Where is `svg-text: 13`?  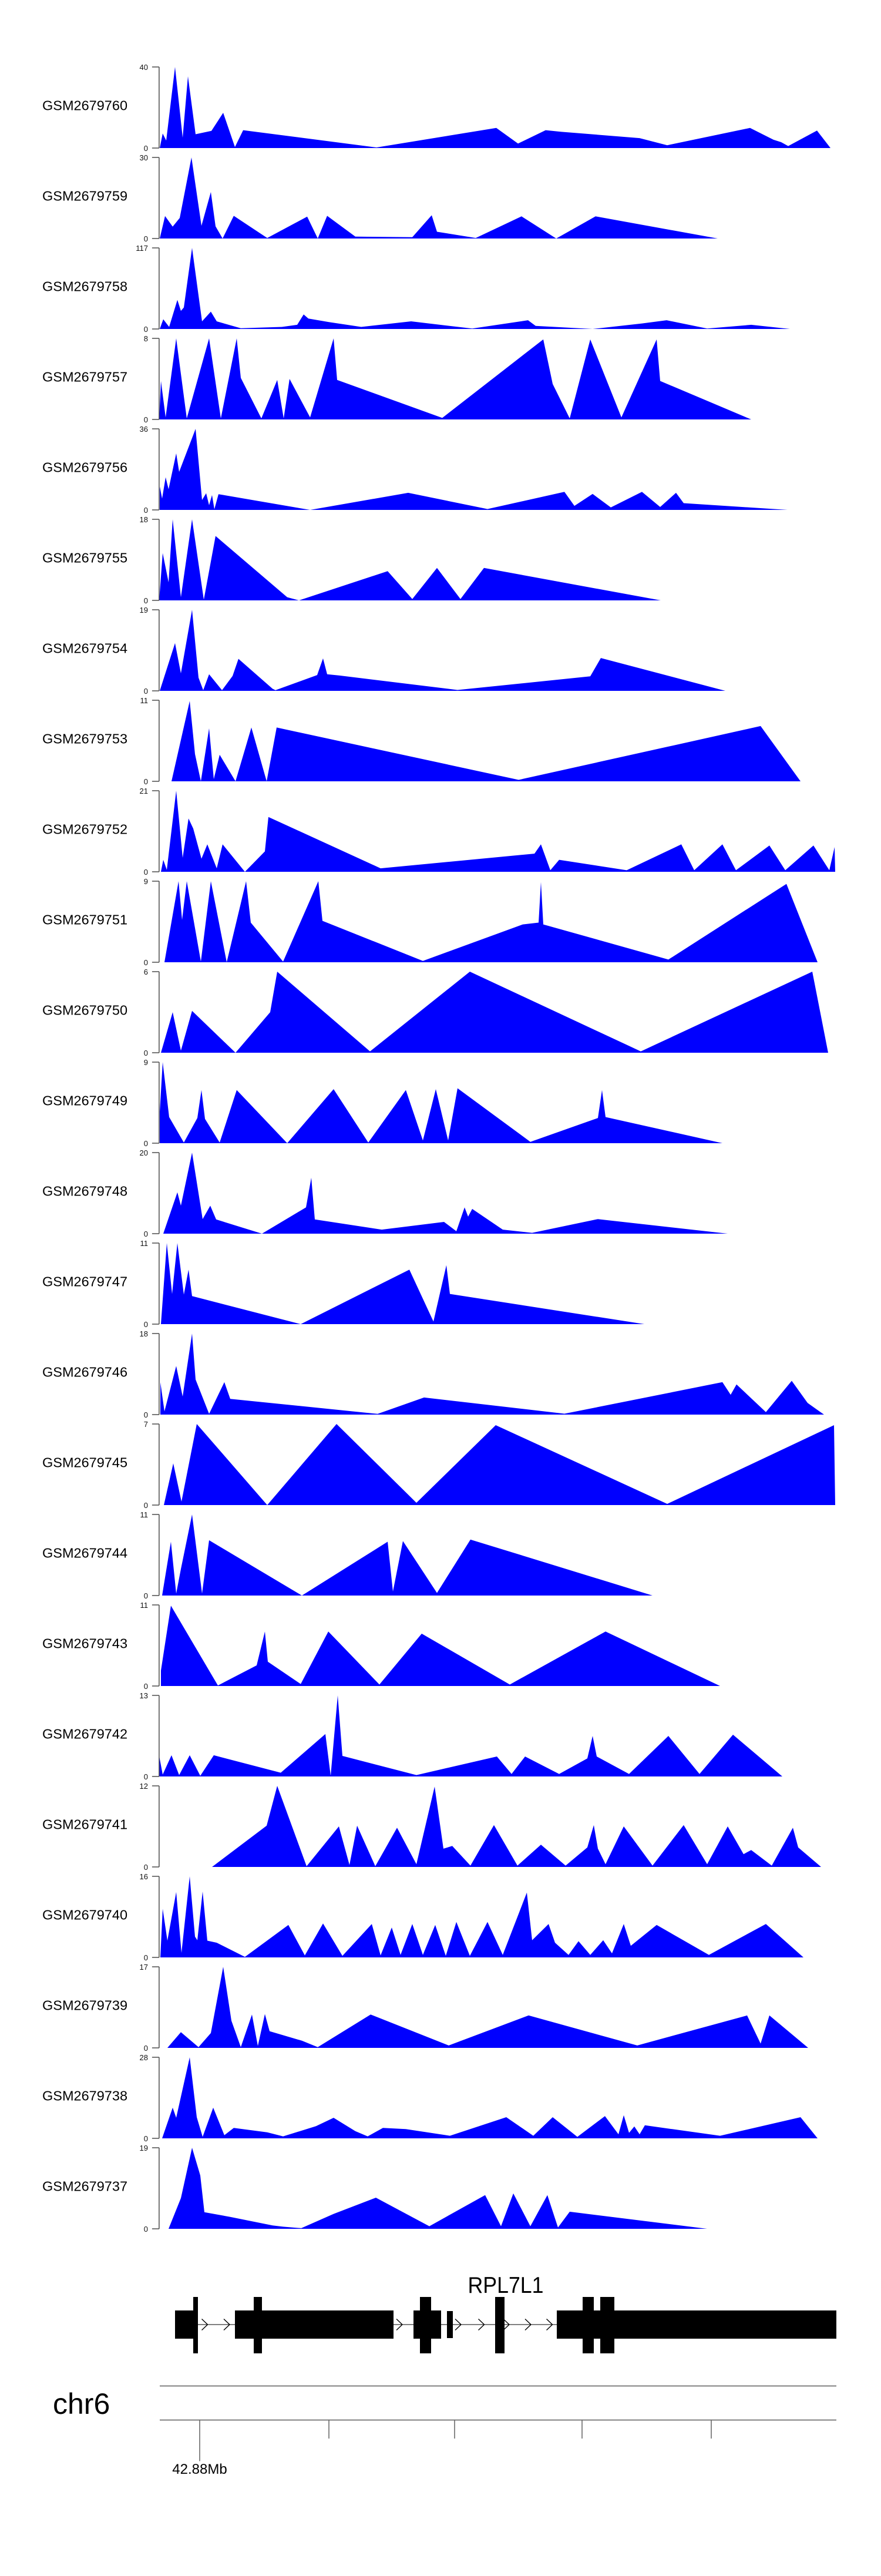
svg-text: 13 is located at coordinates (144, 1696).